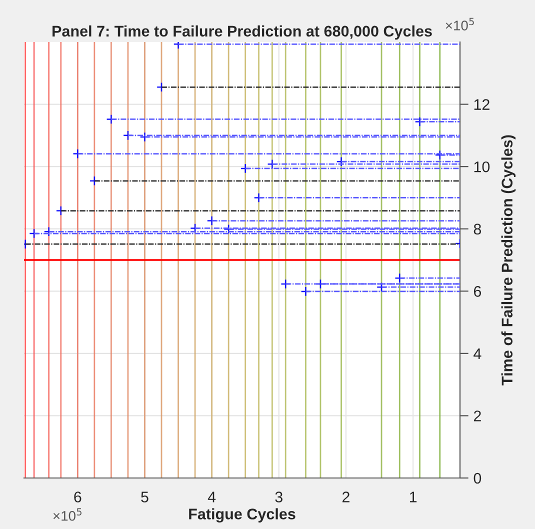 Image resolution: width=535 pixels, height=529 pixels. I want to click on chart-title: Panel 7: Time to Failure Prediction at 680,000 Cycles, so click(242, 32).